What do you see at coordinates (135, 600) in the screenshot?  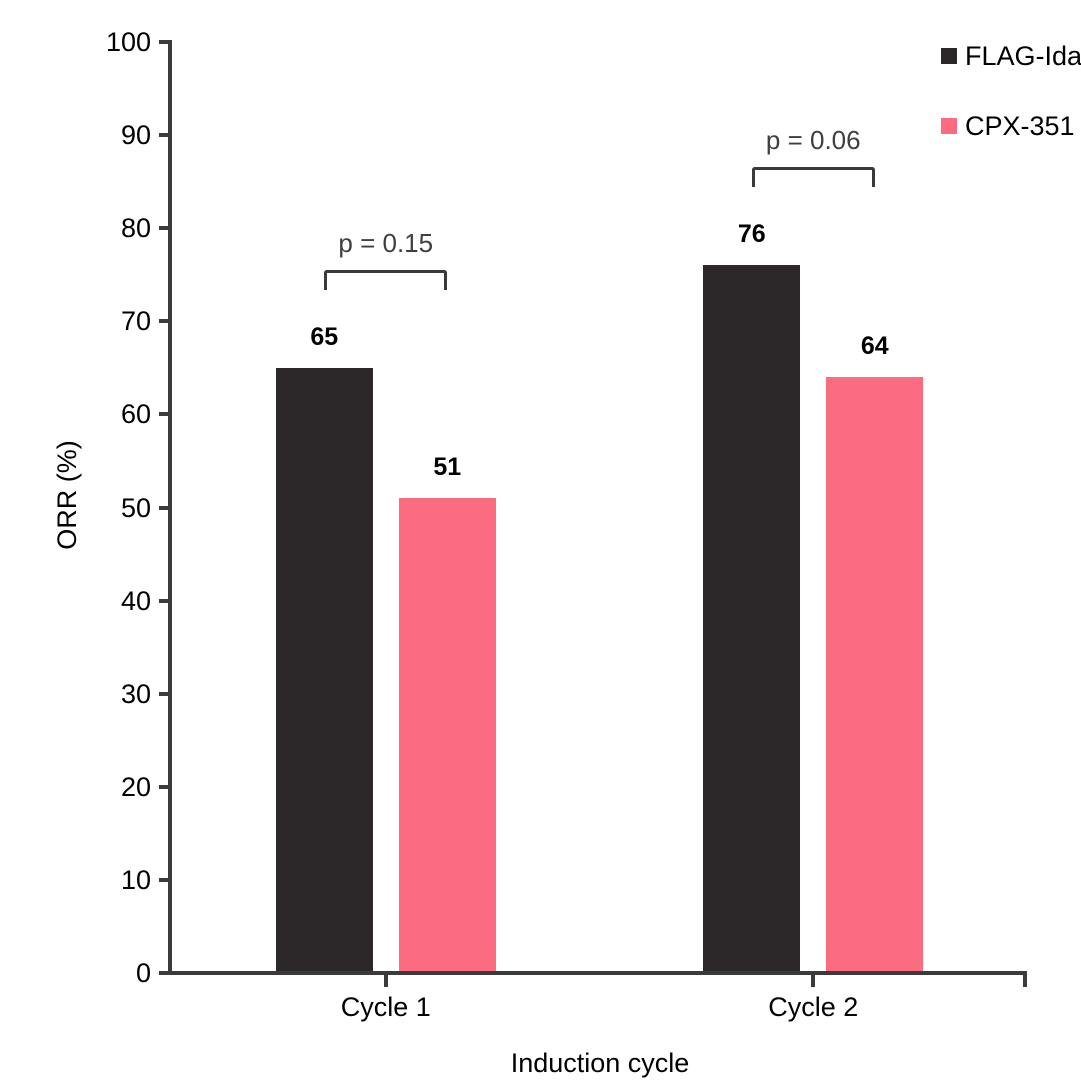 I see `y-tick-label: 40` at bounding box center [135, 600].